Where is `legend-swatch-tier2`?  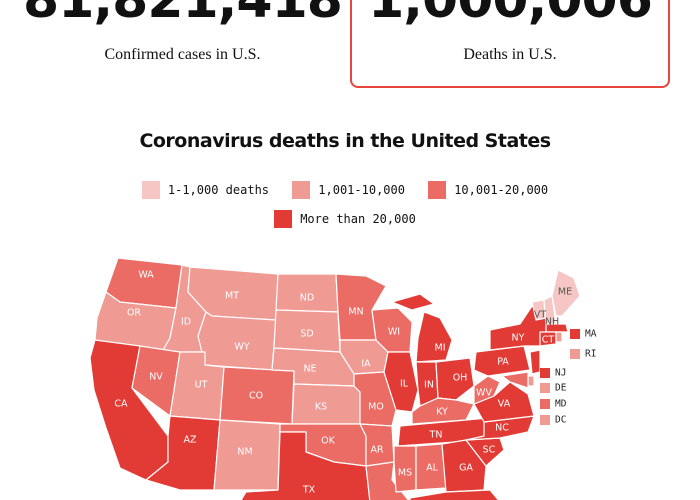 legend-swatch-tier2 is located at coordinates (301, 190).